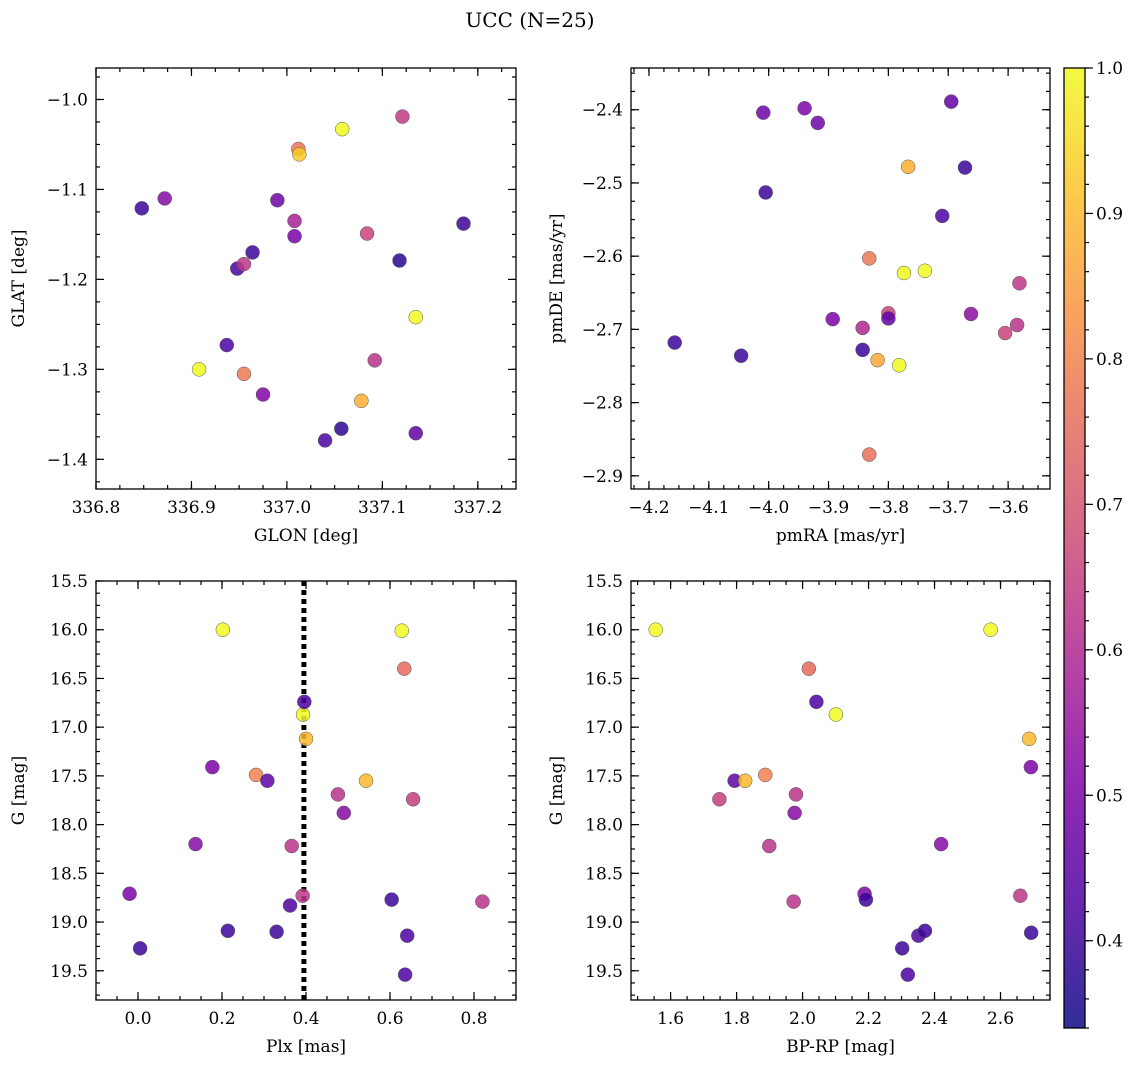  Describe the element at coordinates (604, 777) in the screenshot. I see `y-tick-label: 17.5` at that location.